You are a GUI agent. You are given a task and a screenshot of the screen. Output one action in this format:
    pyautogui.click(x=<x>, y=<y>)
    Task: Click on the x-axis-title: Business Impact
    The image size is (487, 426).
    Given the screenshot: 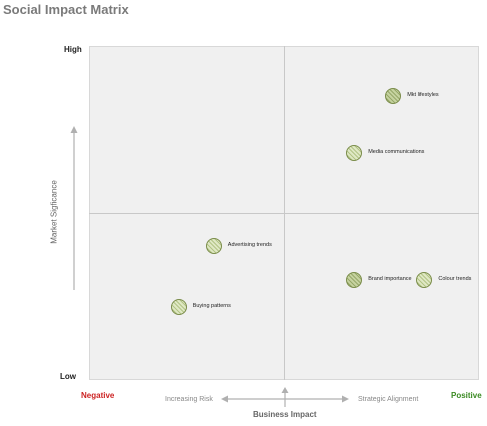 What is the action you would take?
    pyautogui.click(x=285, y=414)
    